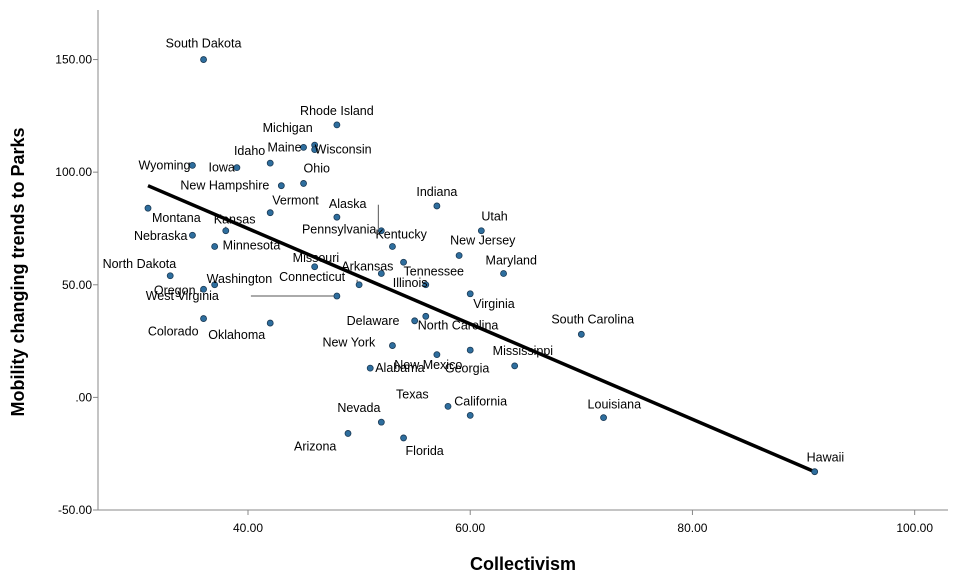 This screenshot has height=582, width=957. I want to click on point-label-nevada: Nevada, so click(358, 408).